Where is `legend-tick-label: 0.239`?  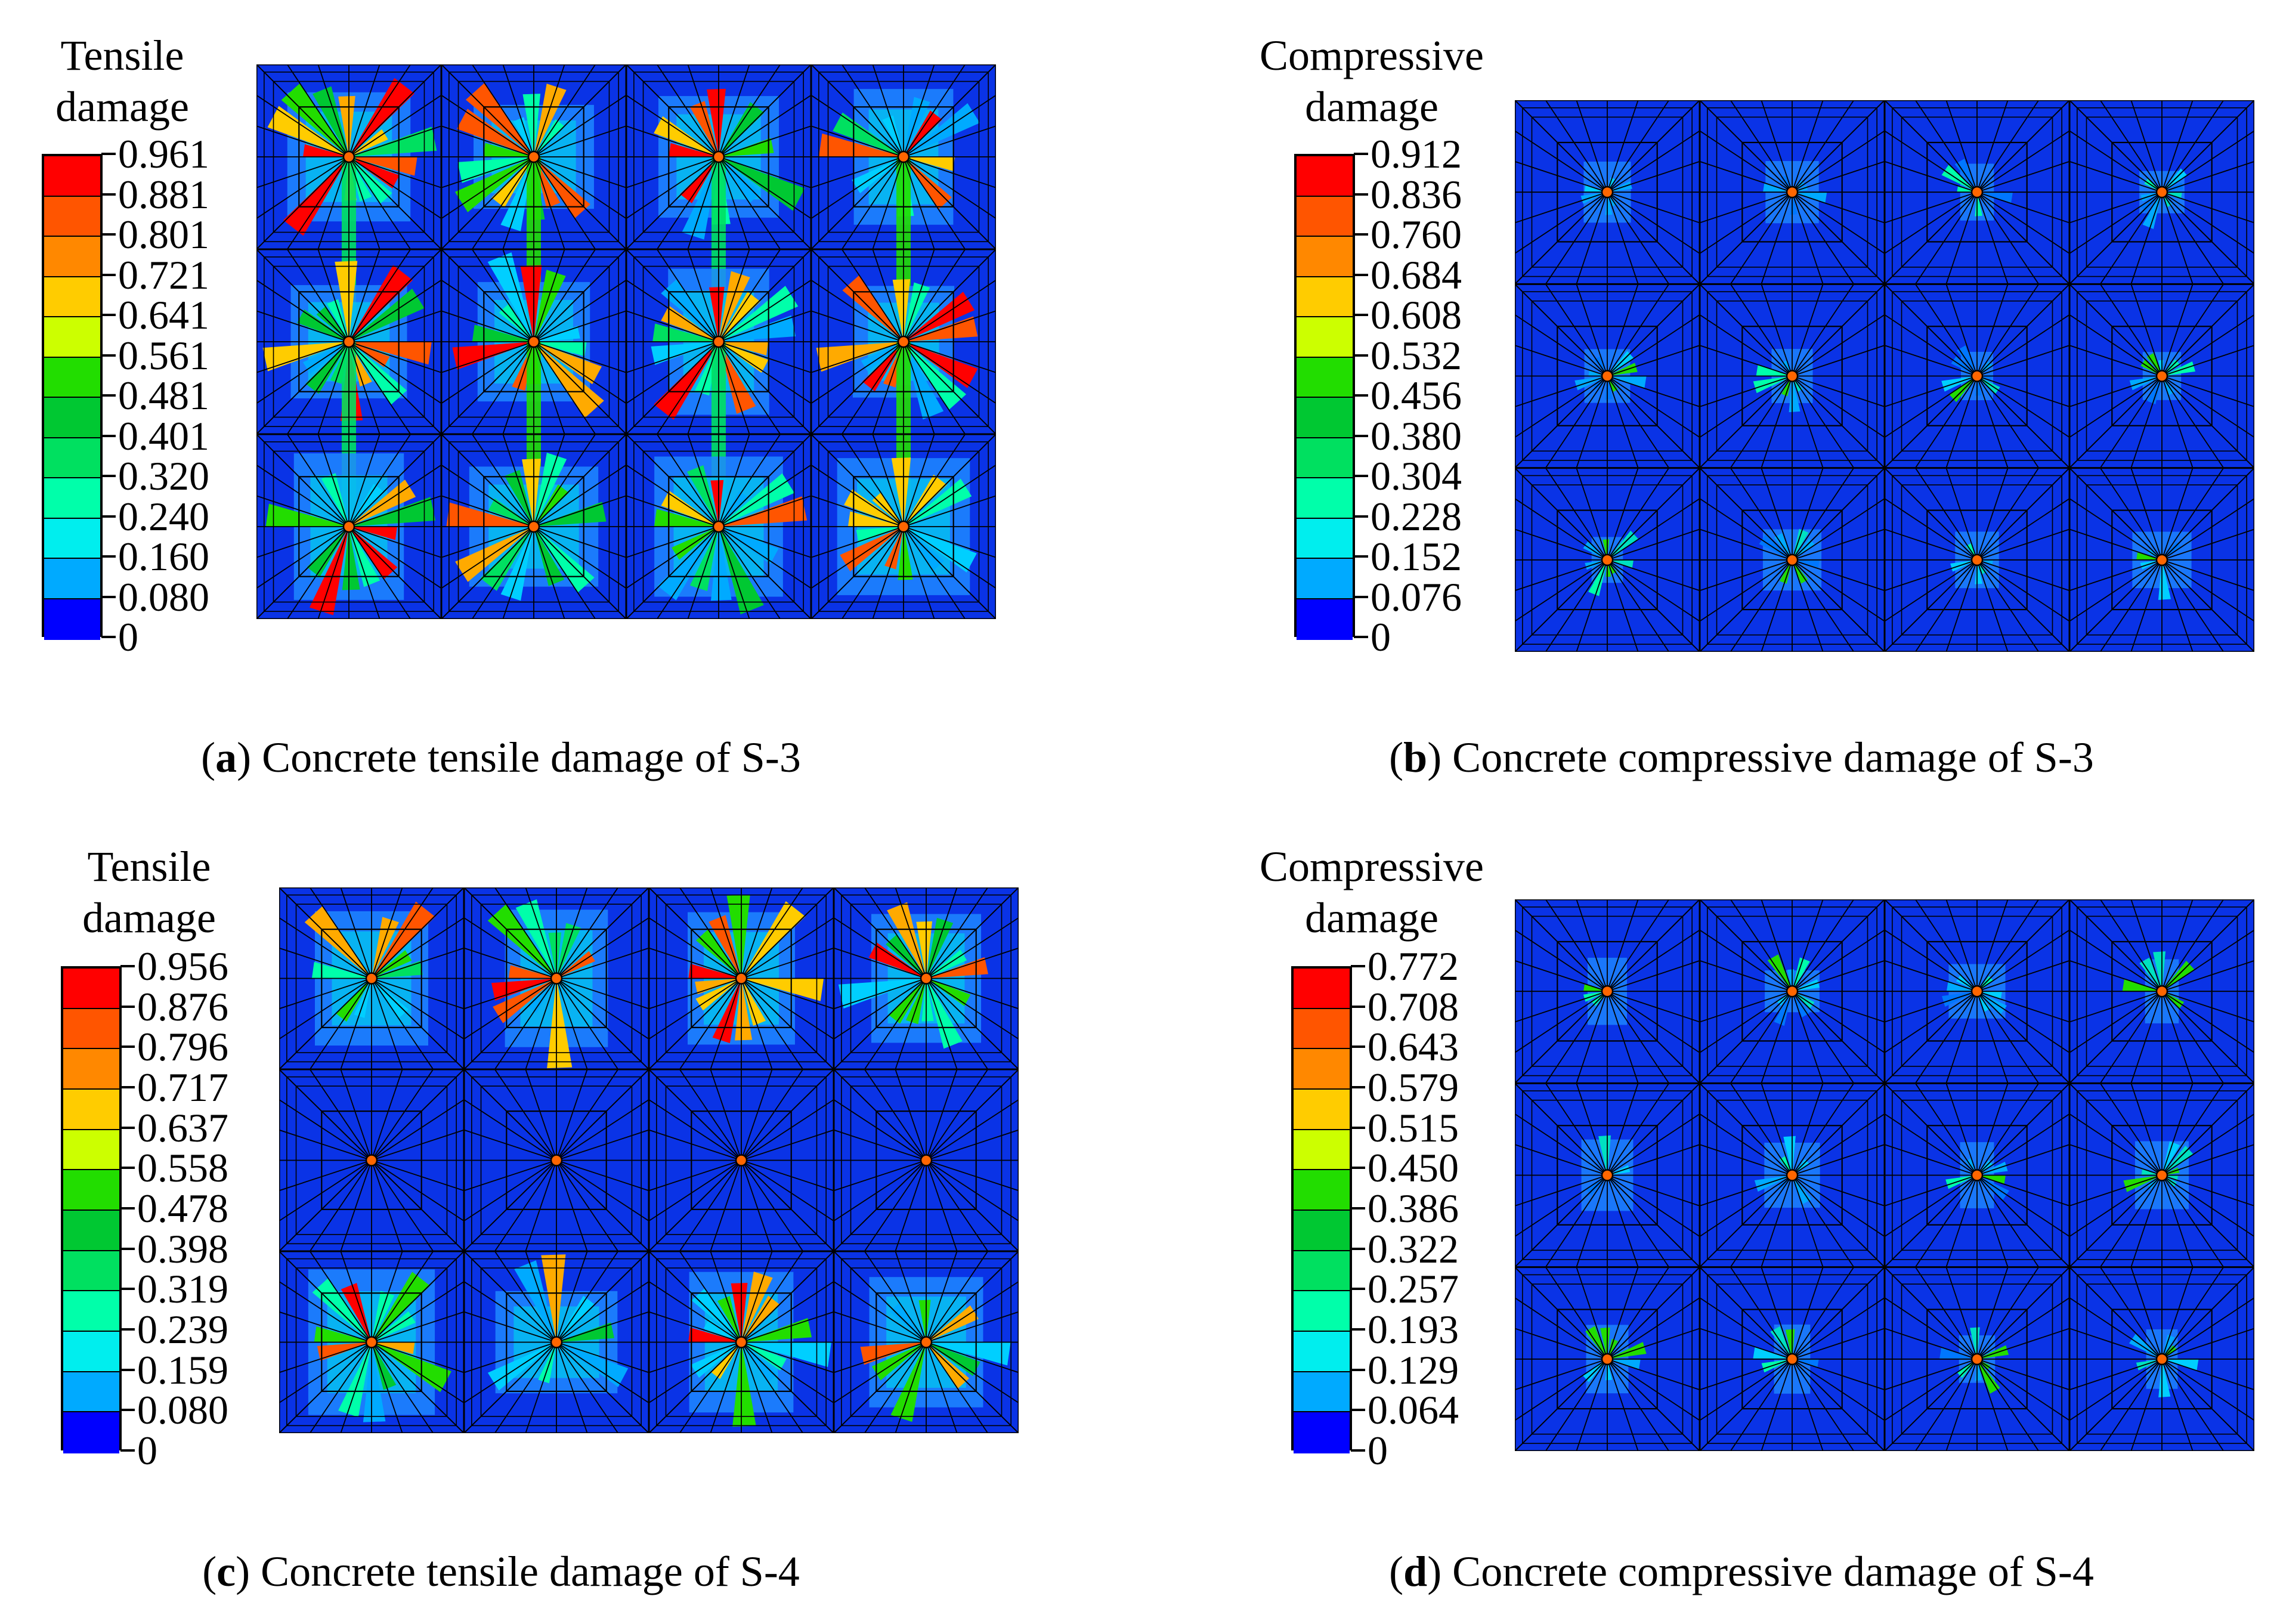 legend-tick-label: 0.239 is located at coordinates (182, 1329).